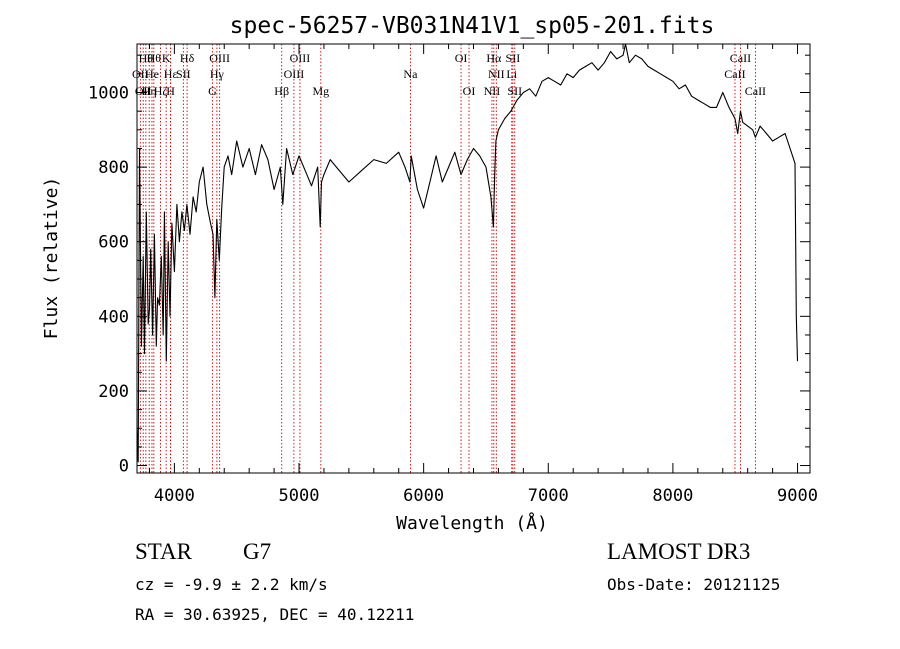 The image size is (900, 649). I want to click on line-marker-label-30: CaII, so click(755, 91).